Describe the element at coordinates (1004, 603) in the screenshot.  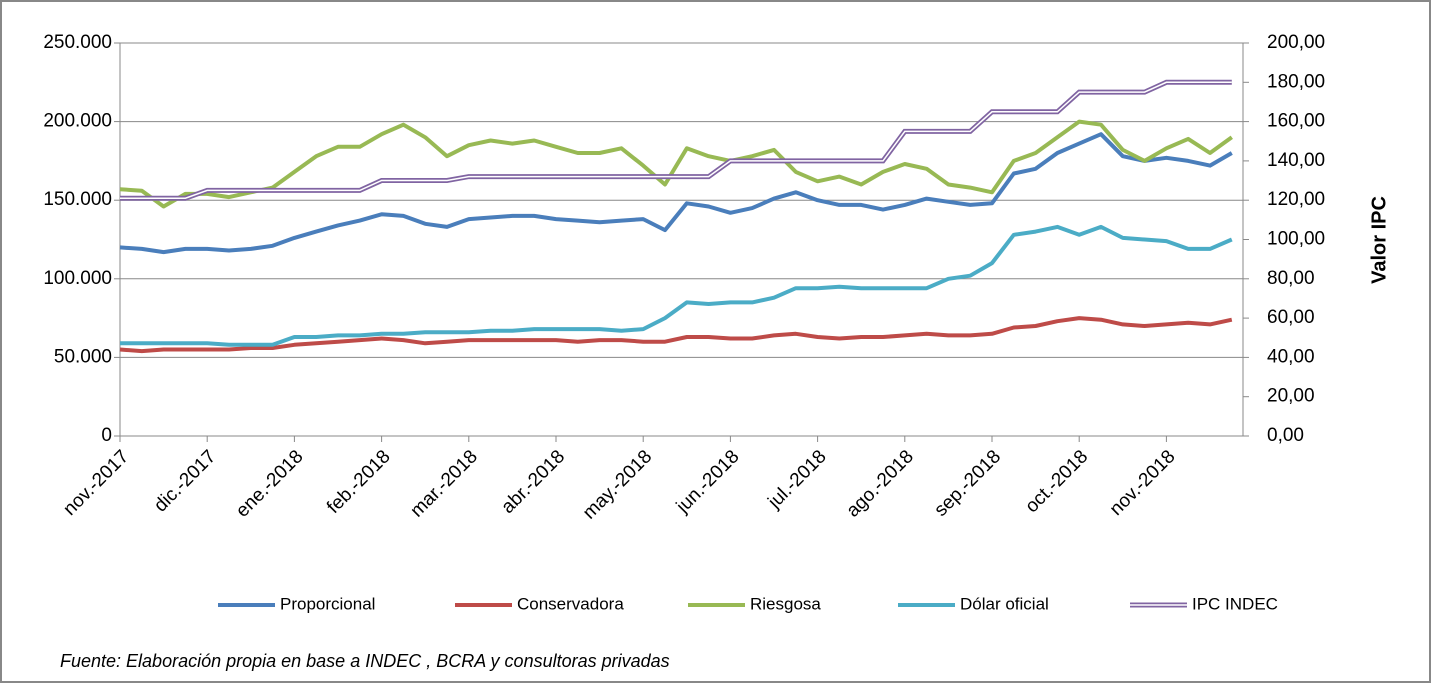
I see `legend-label: Dólar oficial` at that location.